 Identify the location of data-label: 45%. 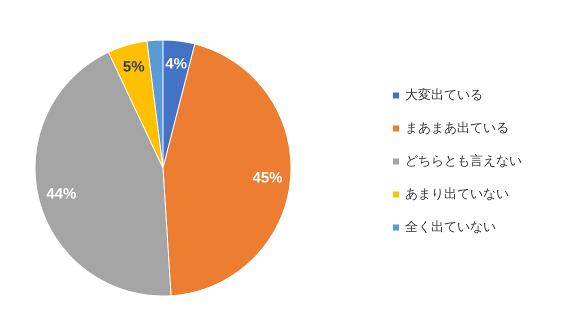
(267, 177).